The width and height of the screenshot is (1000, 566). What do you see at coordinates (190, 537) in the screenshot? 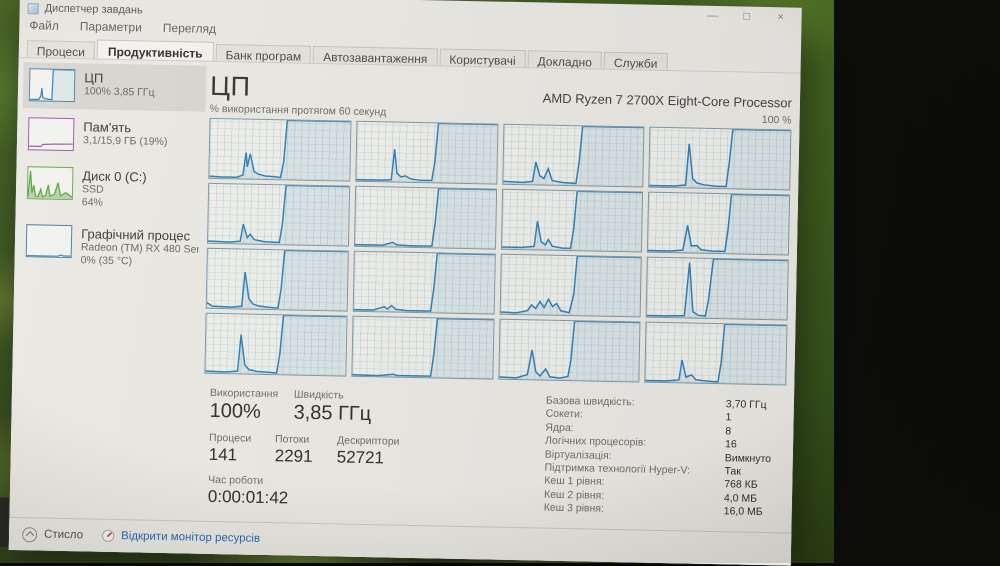
I see `resource-monitor-label: Відкрити монітор ресурсів` at bounding box center [190, 537].